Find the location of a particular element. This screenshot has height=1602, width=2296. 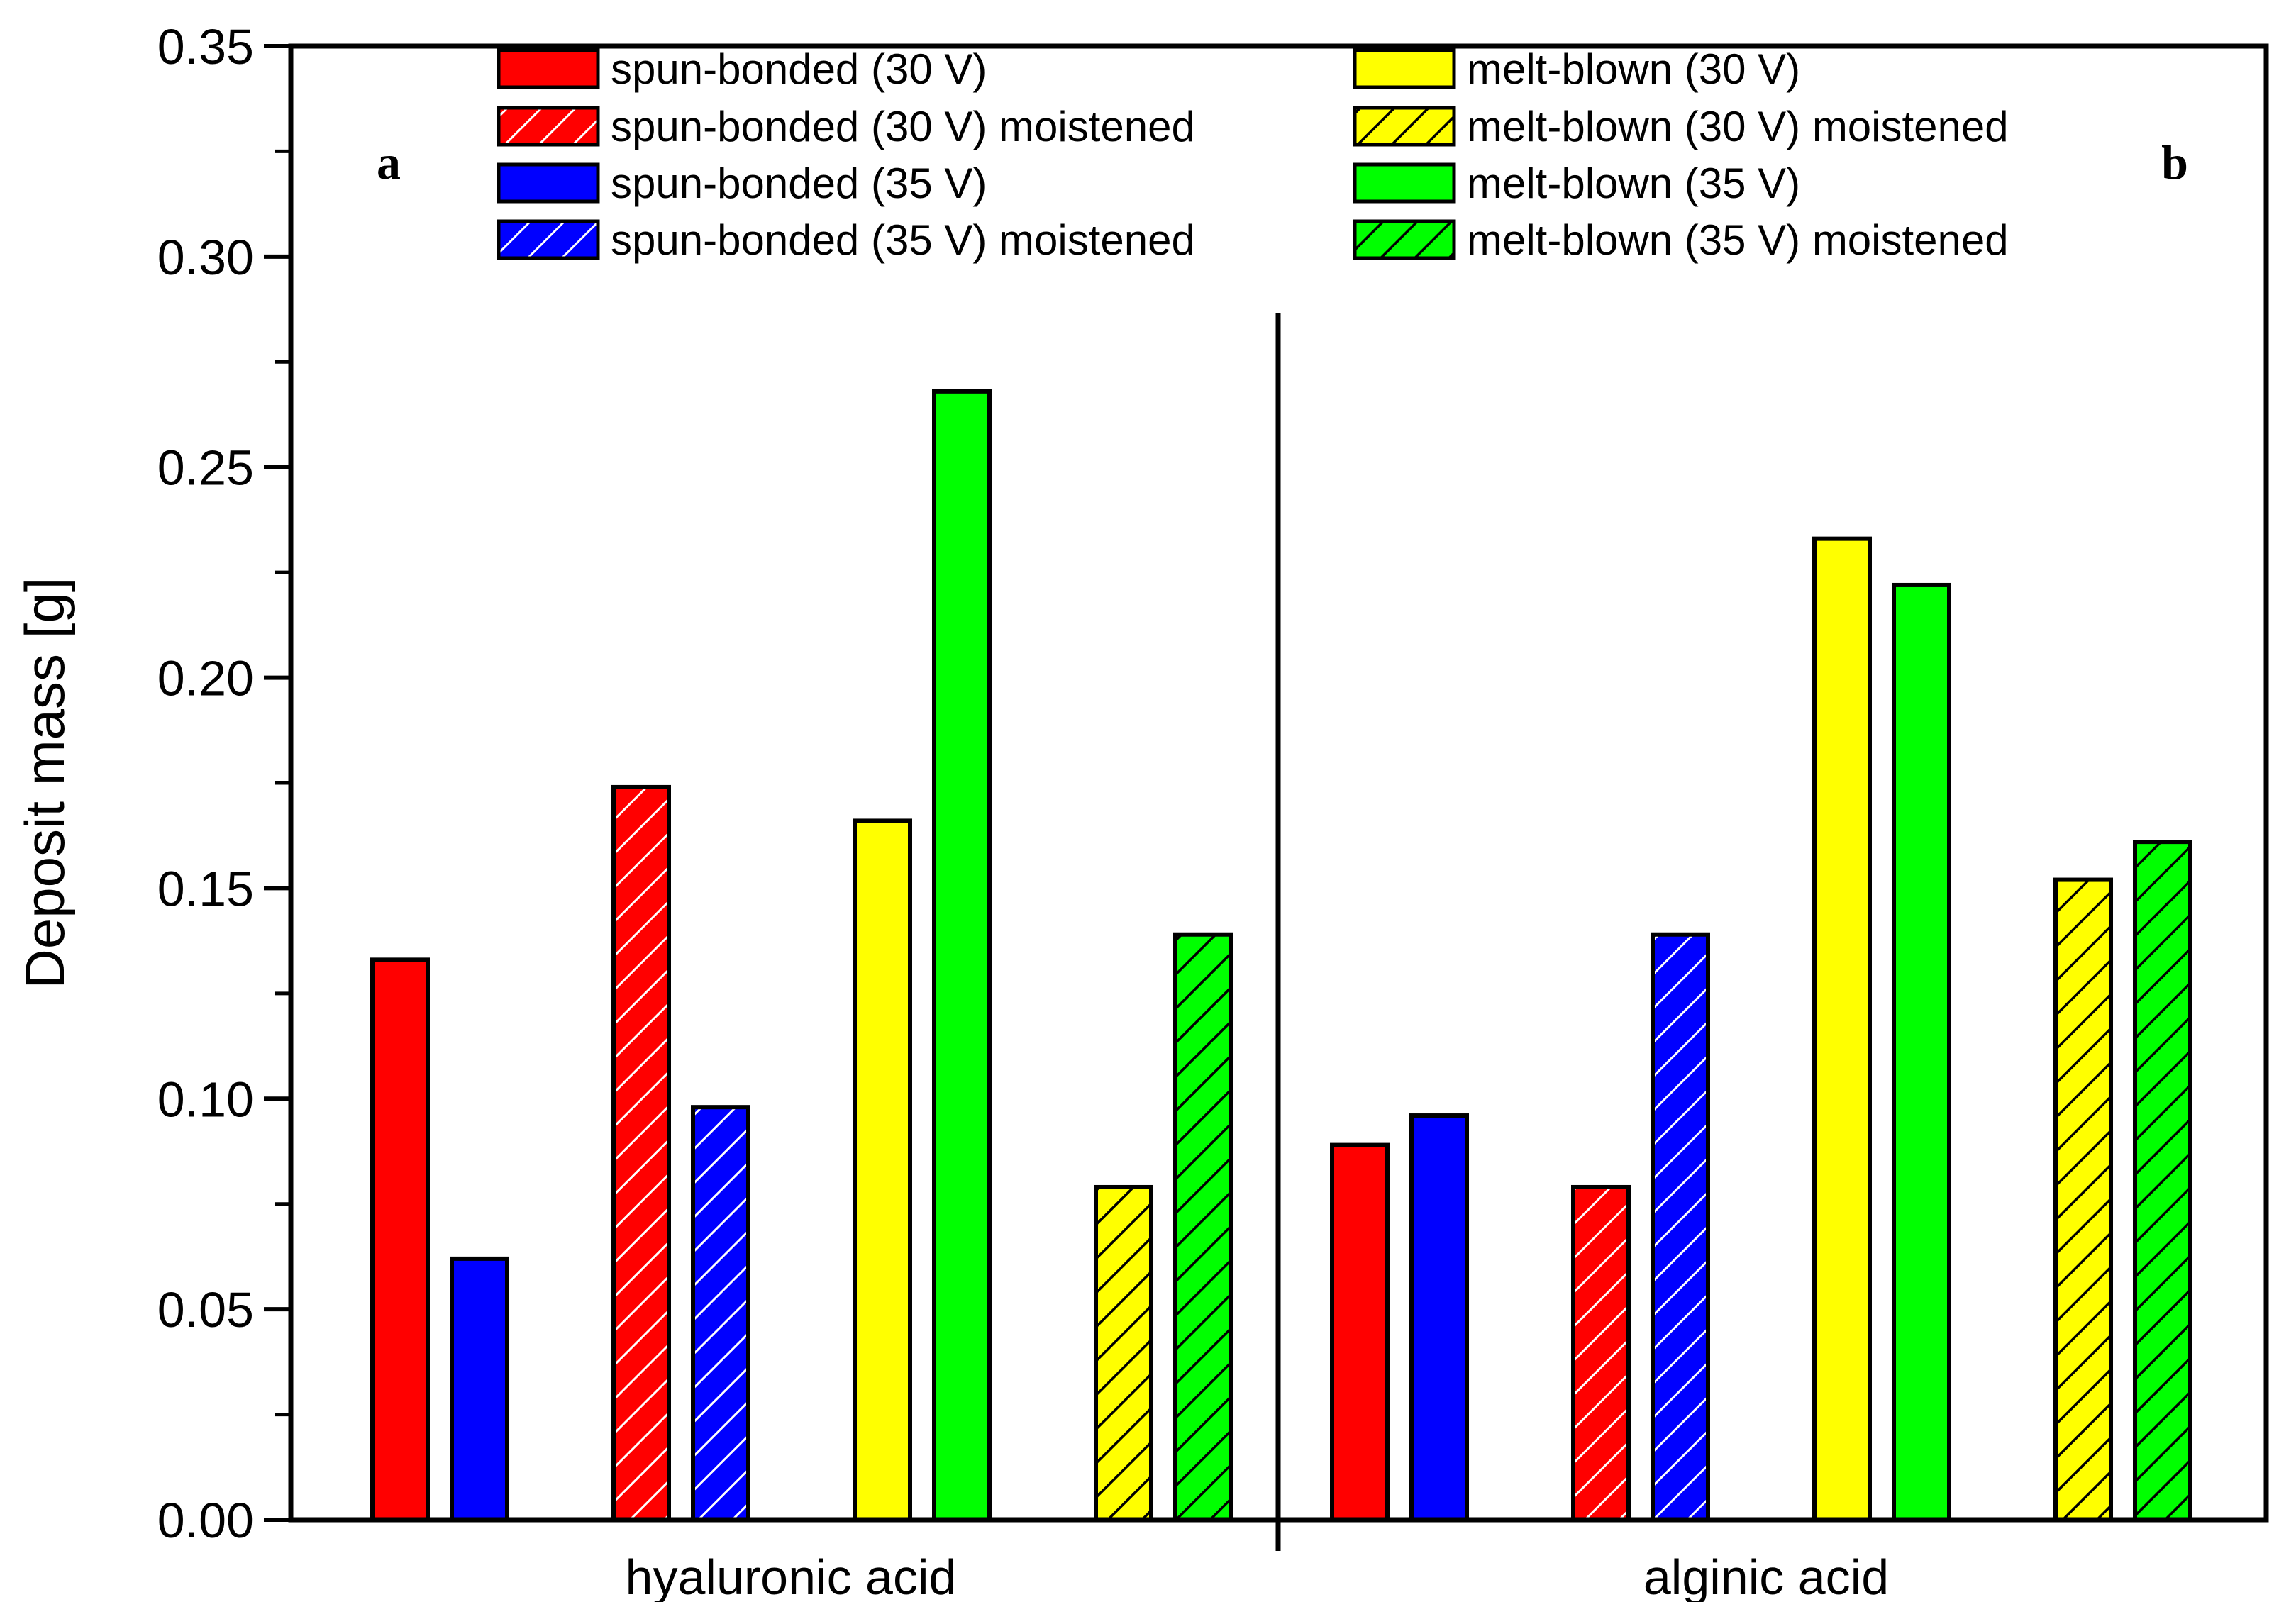

bar-melt-blown-30-v-alginic-acid is located at coordinates (1842, 1029).